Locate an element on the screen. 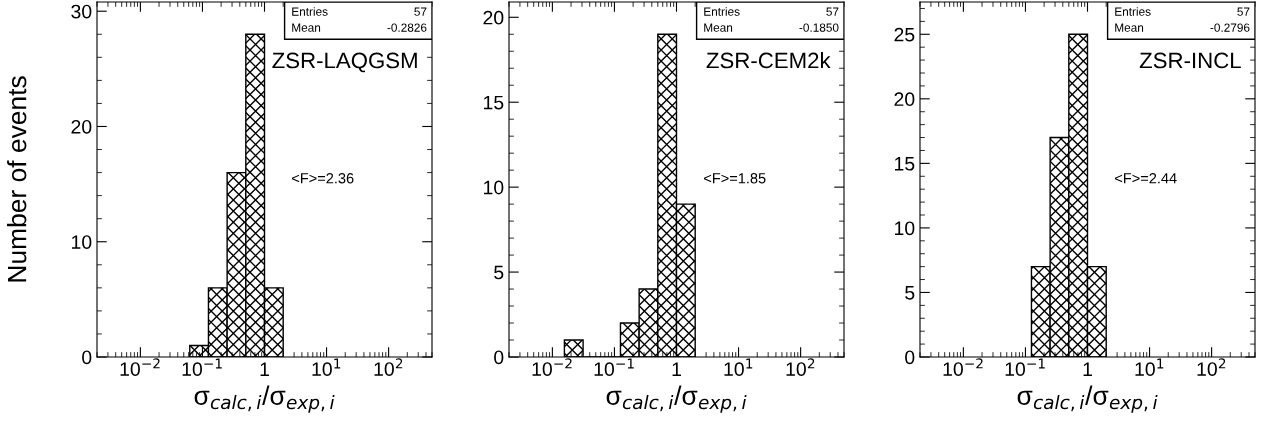 Image resolution: width=1278 pixels, height=429 pixels. annotation: ZSR-CEM2k is located at coordinates (768, 60).